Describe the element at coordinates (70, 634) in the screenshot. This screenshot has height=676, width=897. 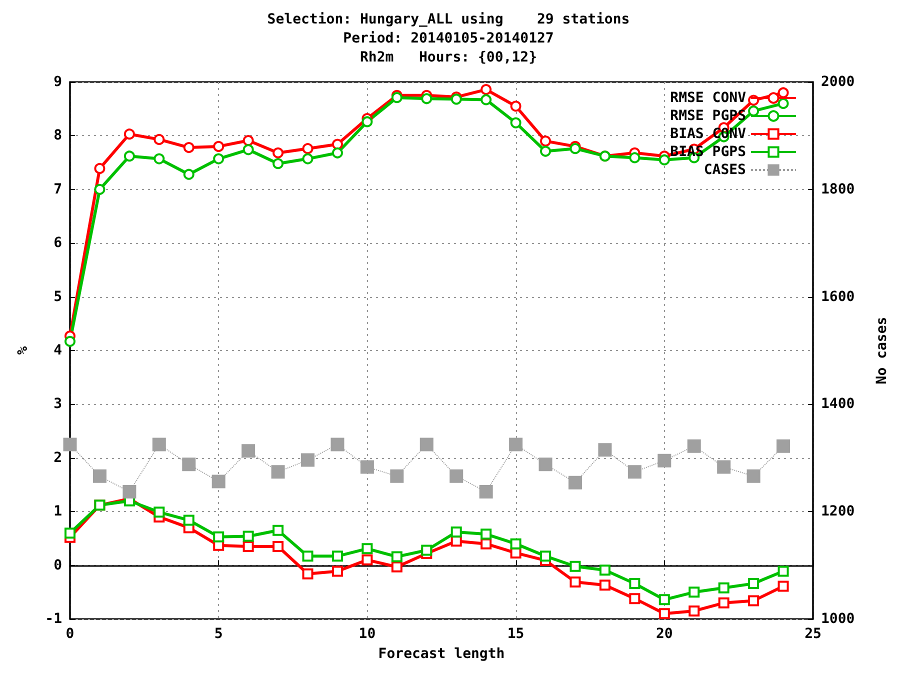
I see `x-tick-label: 0` at that location.